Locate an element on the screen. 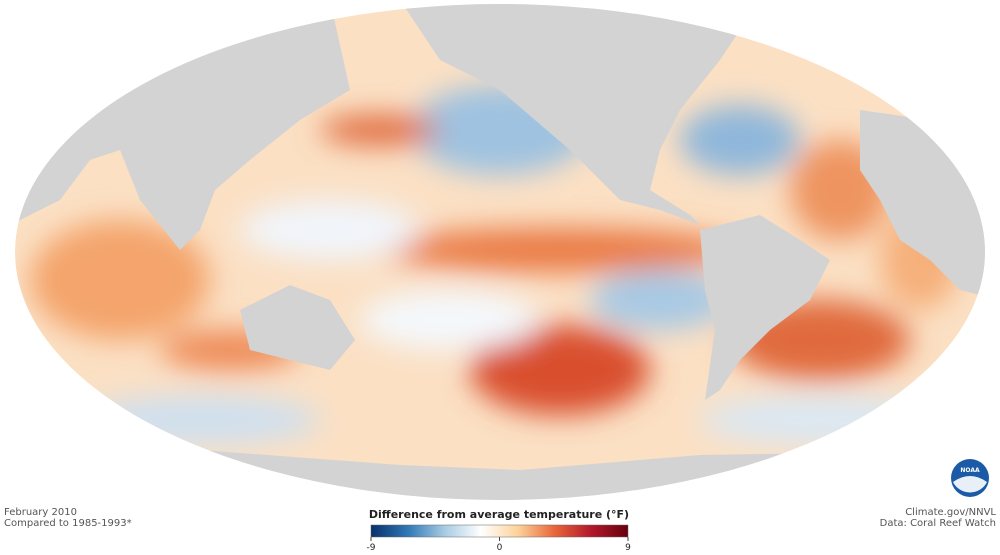  colorbar-tick-label: -9 is located at coordinates (371, 548).